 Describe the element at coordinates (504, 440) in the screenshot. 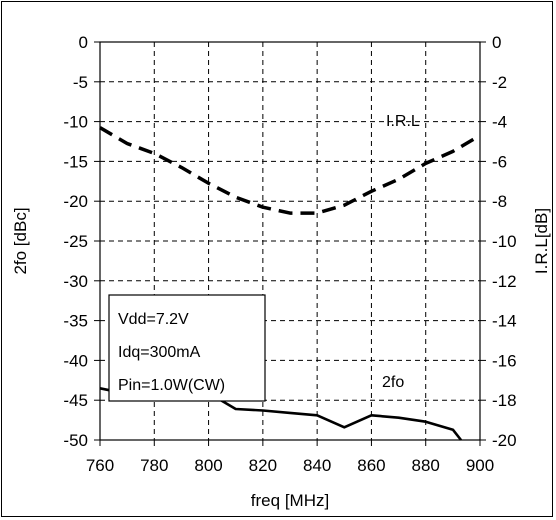

I see `y-right-tick-label: -20` at that location.